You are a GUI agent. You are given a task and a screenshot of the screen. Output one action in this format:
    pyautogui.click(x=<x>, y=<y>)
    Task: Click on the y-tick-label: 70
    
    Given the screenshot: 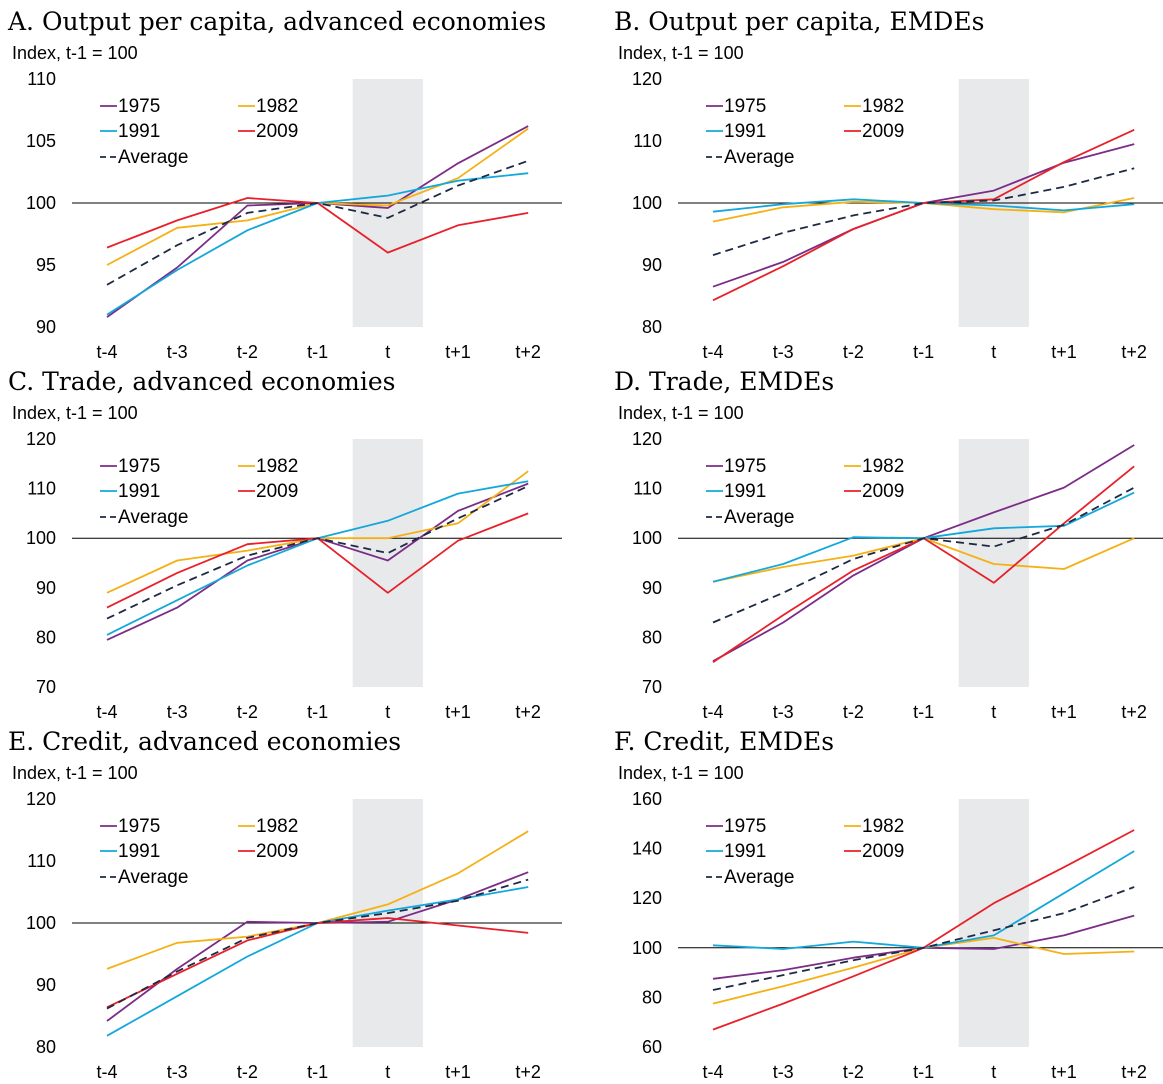 What is the action you would take?
    pyautogui.click(x=46, y=687)
    